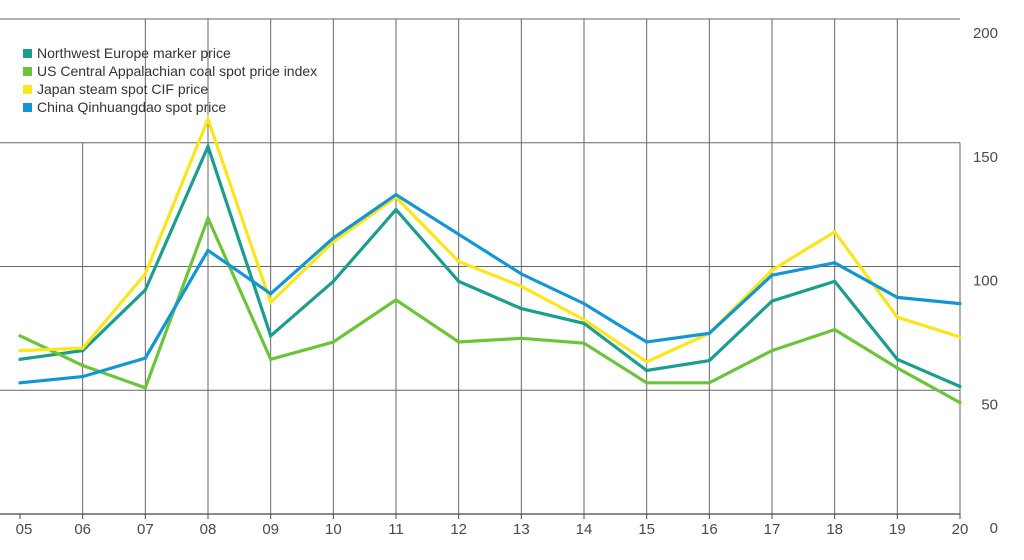 This screenshot has height=560, width=1024. Describe the element at coordinates (208, 529) in the screenshot. I see `x-tick-label: 08` at that location.